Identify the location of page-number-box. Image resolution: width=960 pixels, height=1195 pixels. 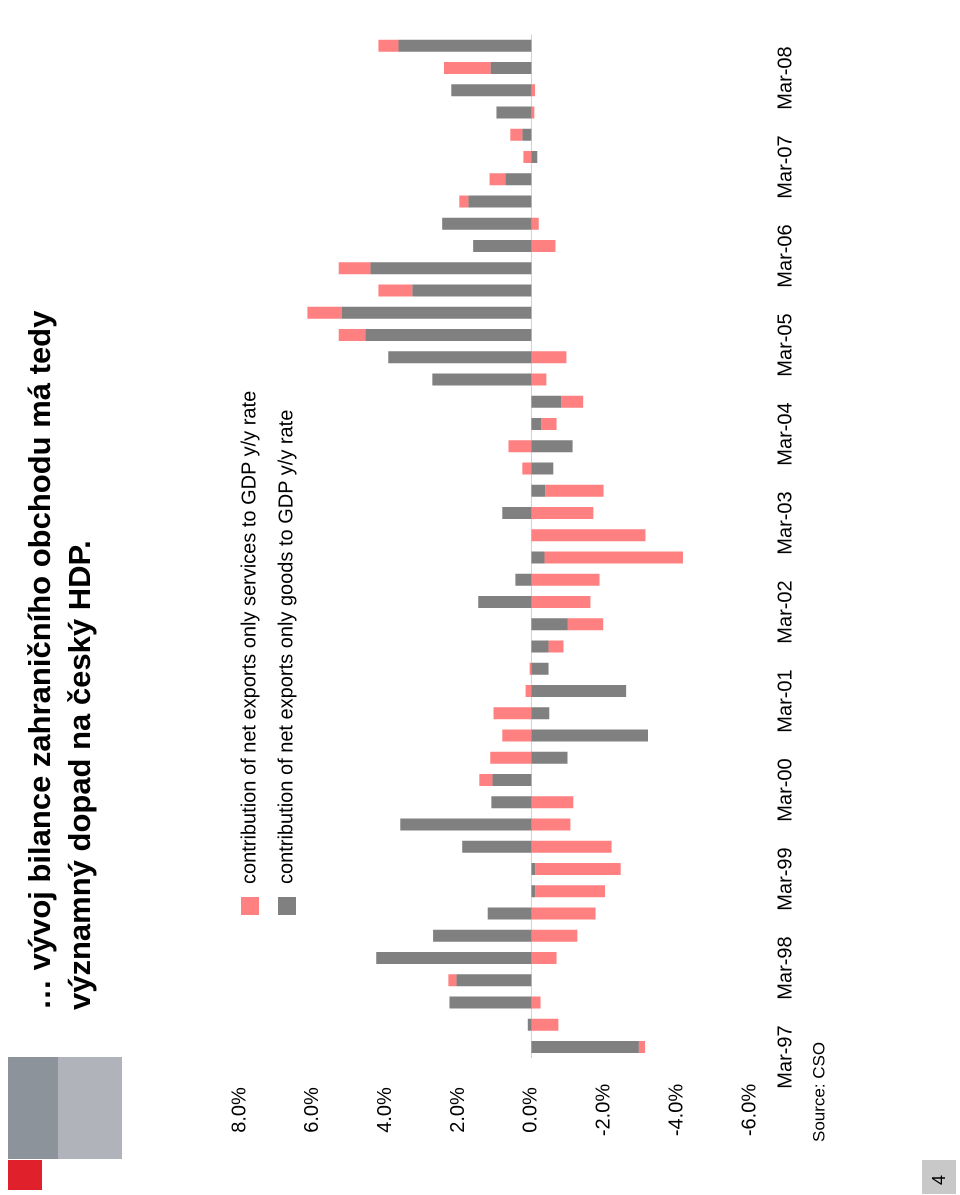
(939, 1177).